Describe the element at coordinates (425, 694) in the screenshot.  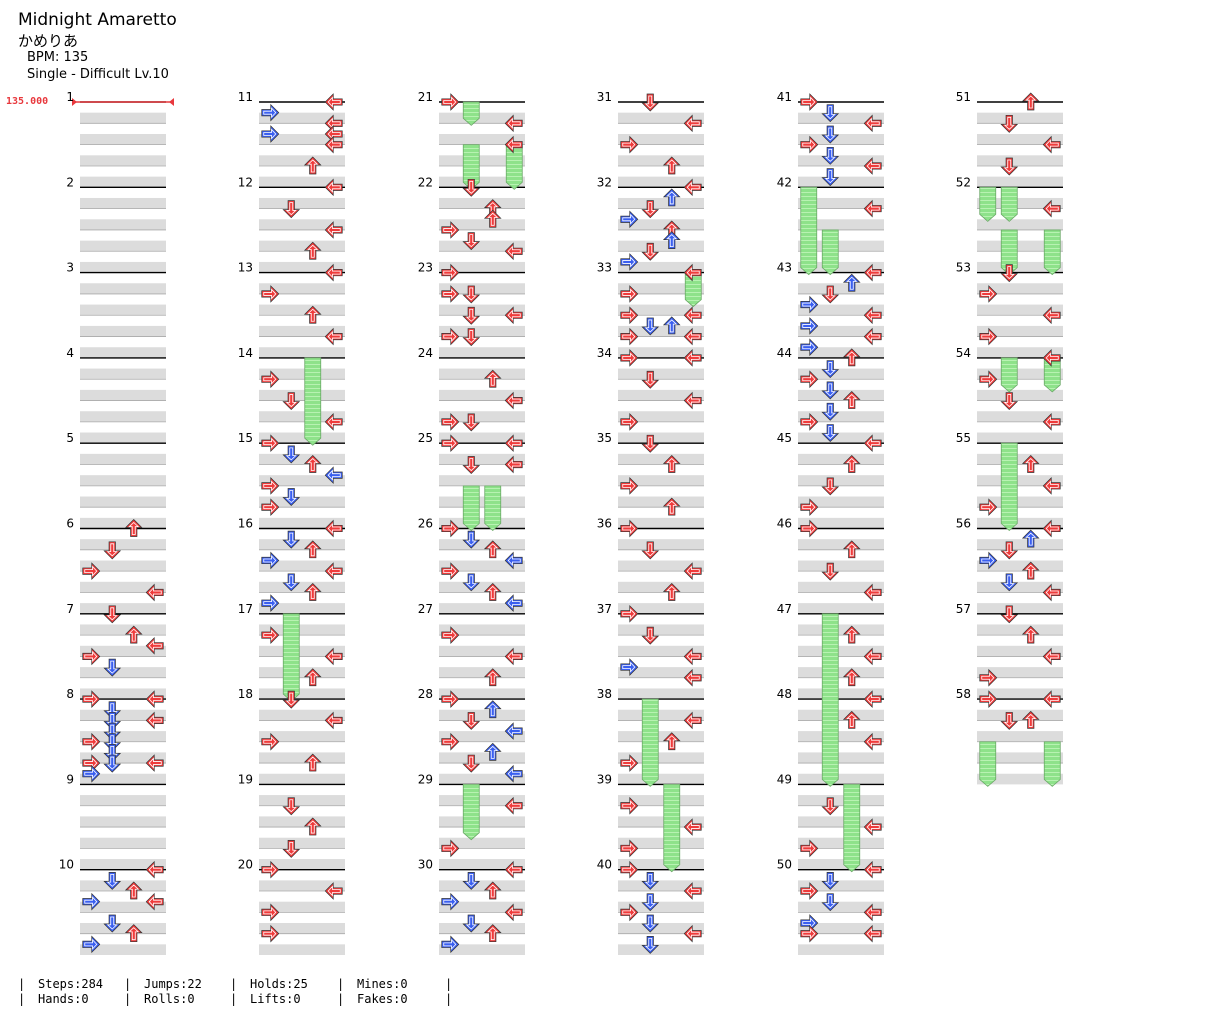
I see `measure-number: 28` at that location.